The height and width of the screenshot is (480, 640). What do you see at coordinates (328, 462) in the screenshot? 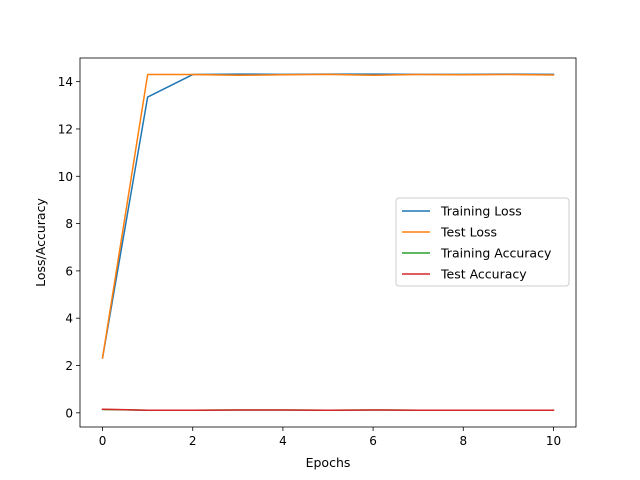
I see `x-axis-label: Epochs` at bounding box center [328, 462].